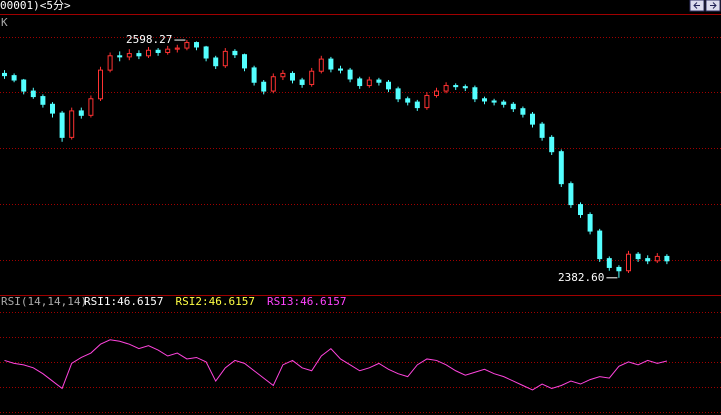  What do you see at coordinates (35, 6) in the screenshot?
I see `header: 00001)<5分>` at bounding box center [35, 6].